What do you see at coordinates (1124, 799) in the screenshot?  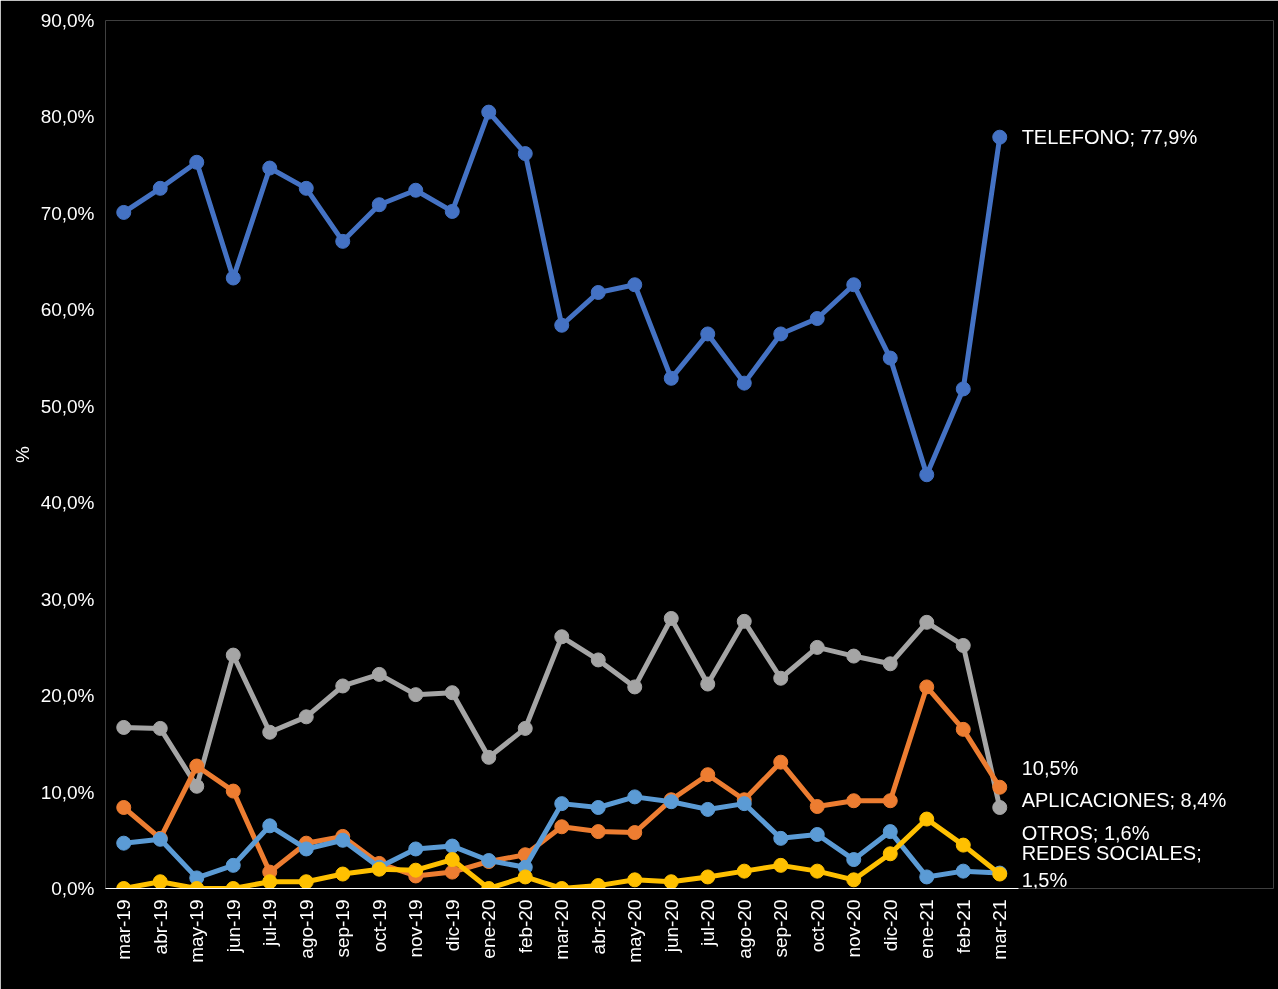 I see `text: APLICACIONES; 8,4%` at bounding box center [1124, 799].